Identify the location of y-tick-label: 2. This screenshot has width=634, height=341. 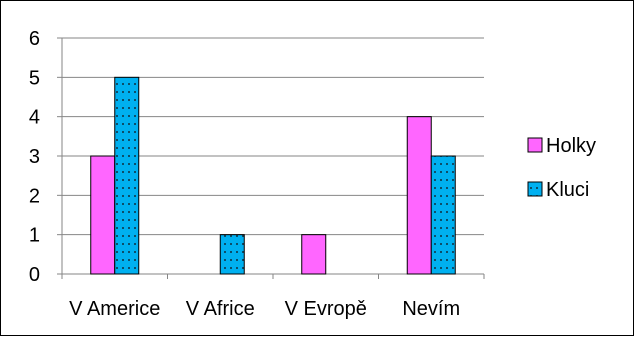
(34, 196).